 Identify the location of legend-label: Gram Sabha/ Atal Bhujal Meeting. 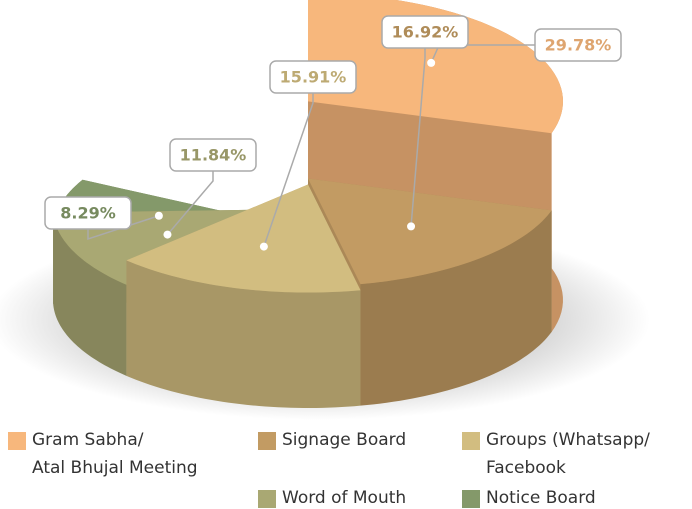
(115, 454).